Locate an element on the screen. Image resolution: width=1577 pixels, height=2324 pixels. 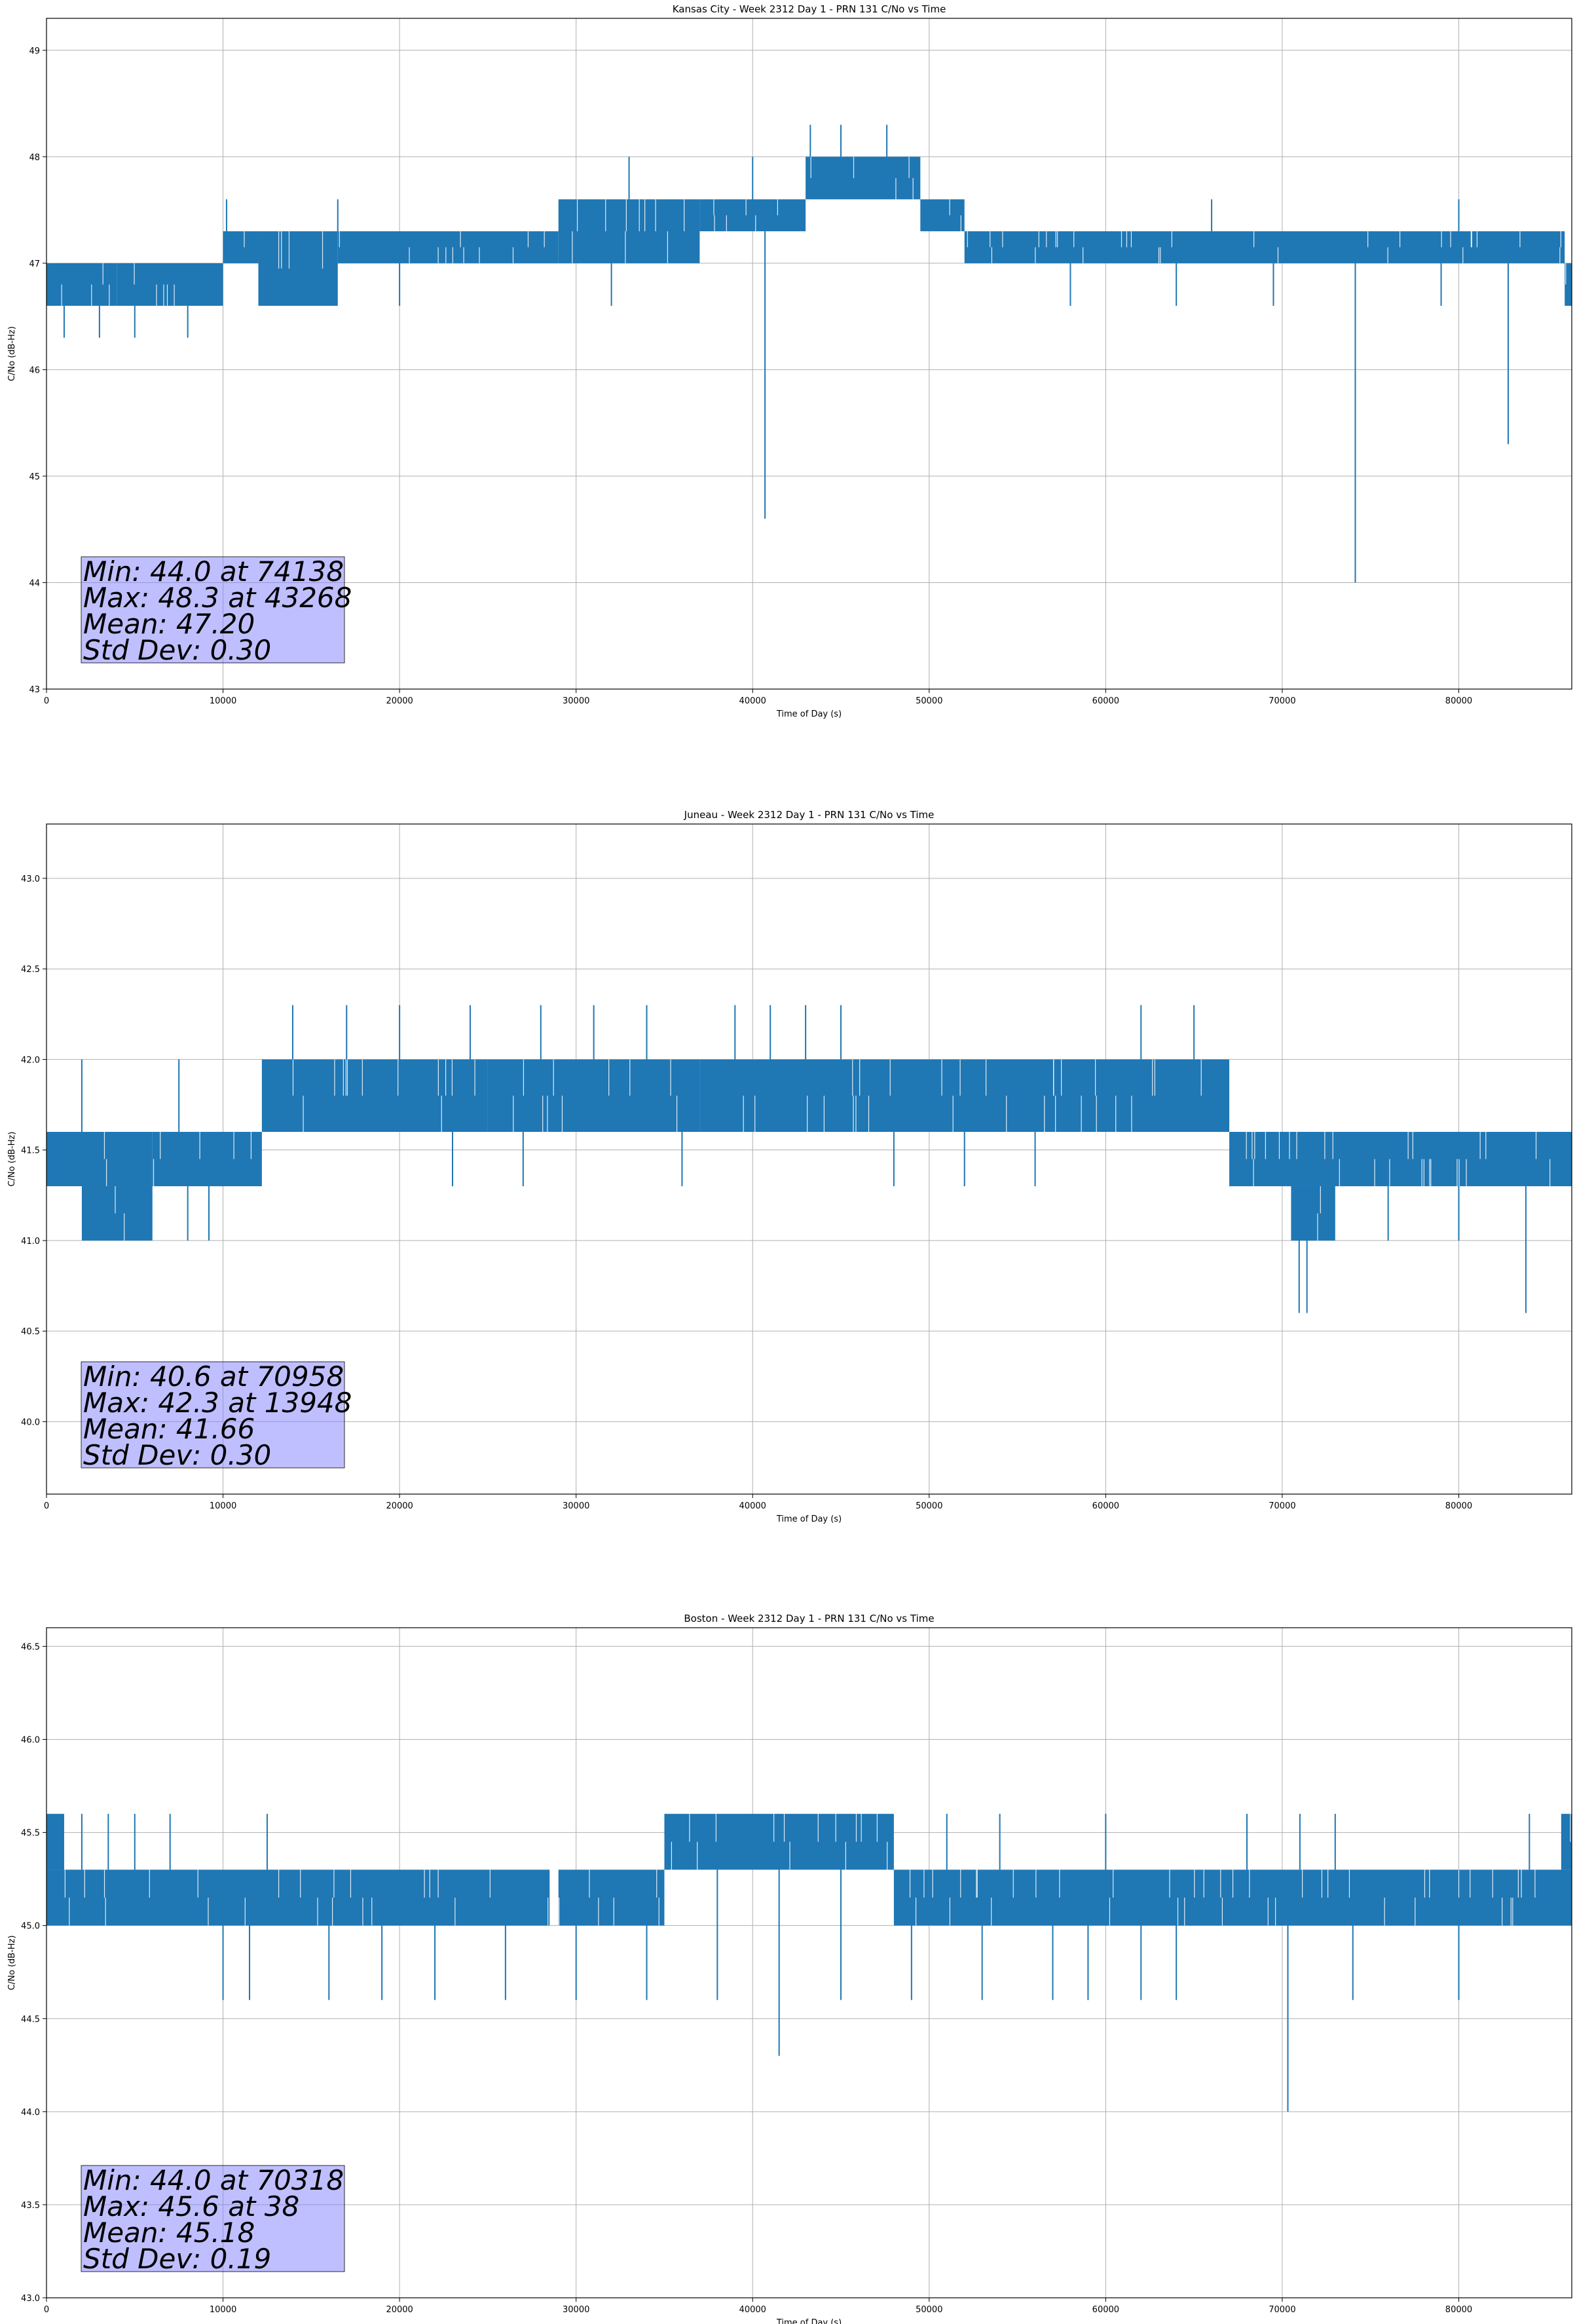
y-tick-label: 40.5 is located at coordinates (30, 1332).